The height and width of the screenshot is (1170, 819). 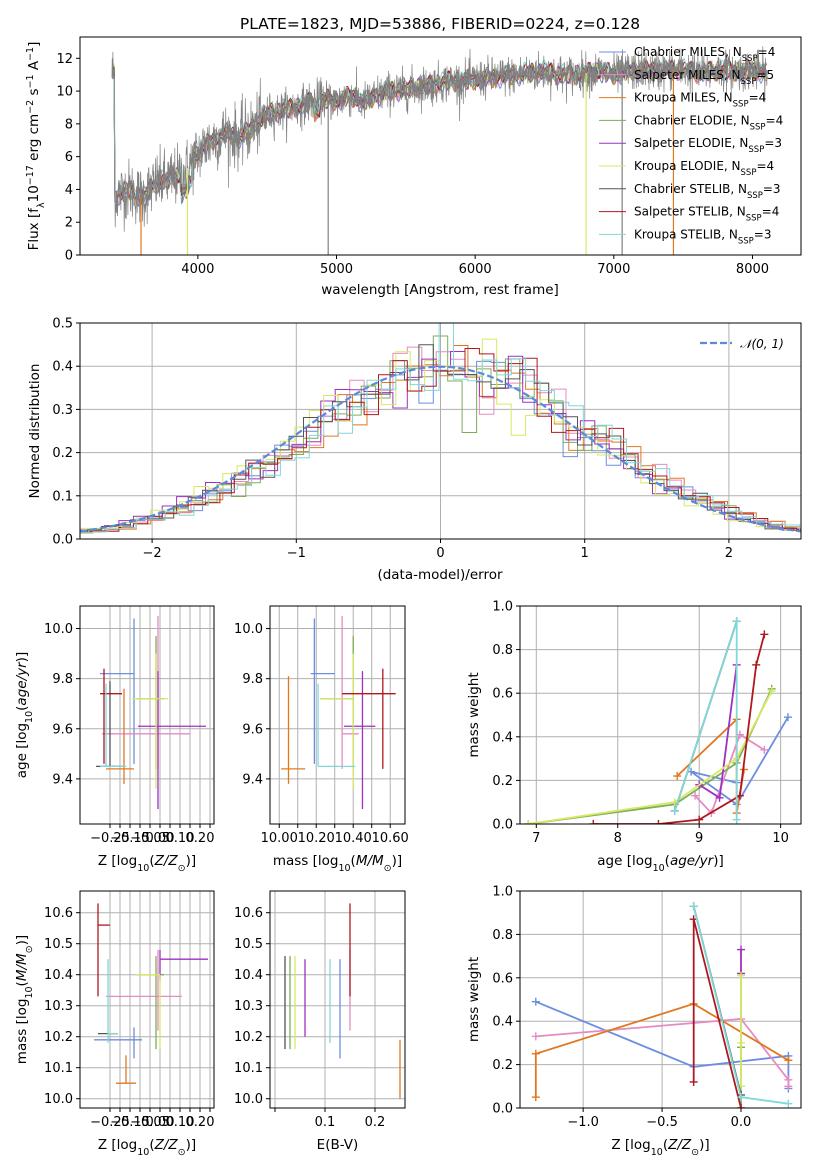 I want to click on x-tick-label: 2, so click(x=729, y=553).